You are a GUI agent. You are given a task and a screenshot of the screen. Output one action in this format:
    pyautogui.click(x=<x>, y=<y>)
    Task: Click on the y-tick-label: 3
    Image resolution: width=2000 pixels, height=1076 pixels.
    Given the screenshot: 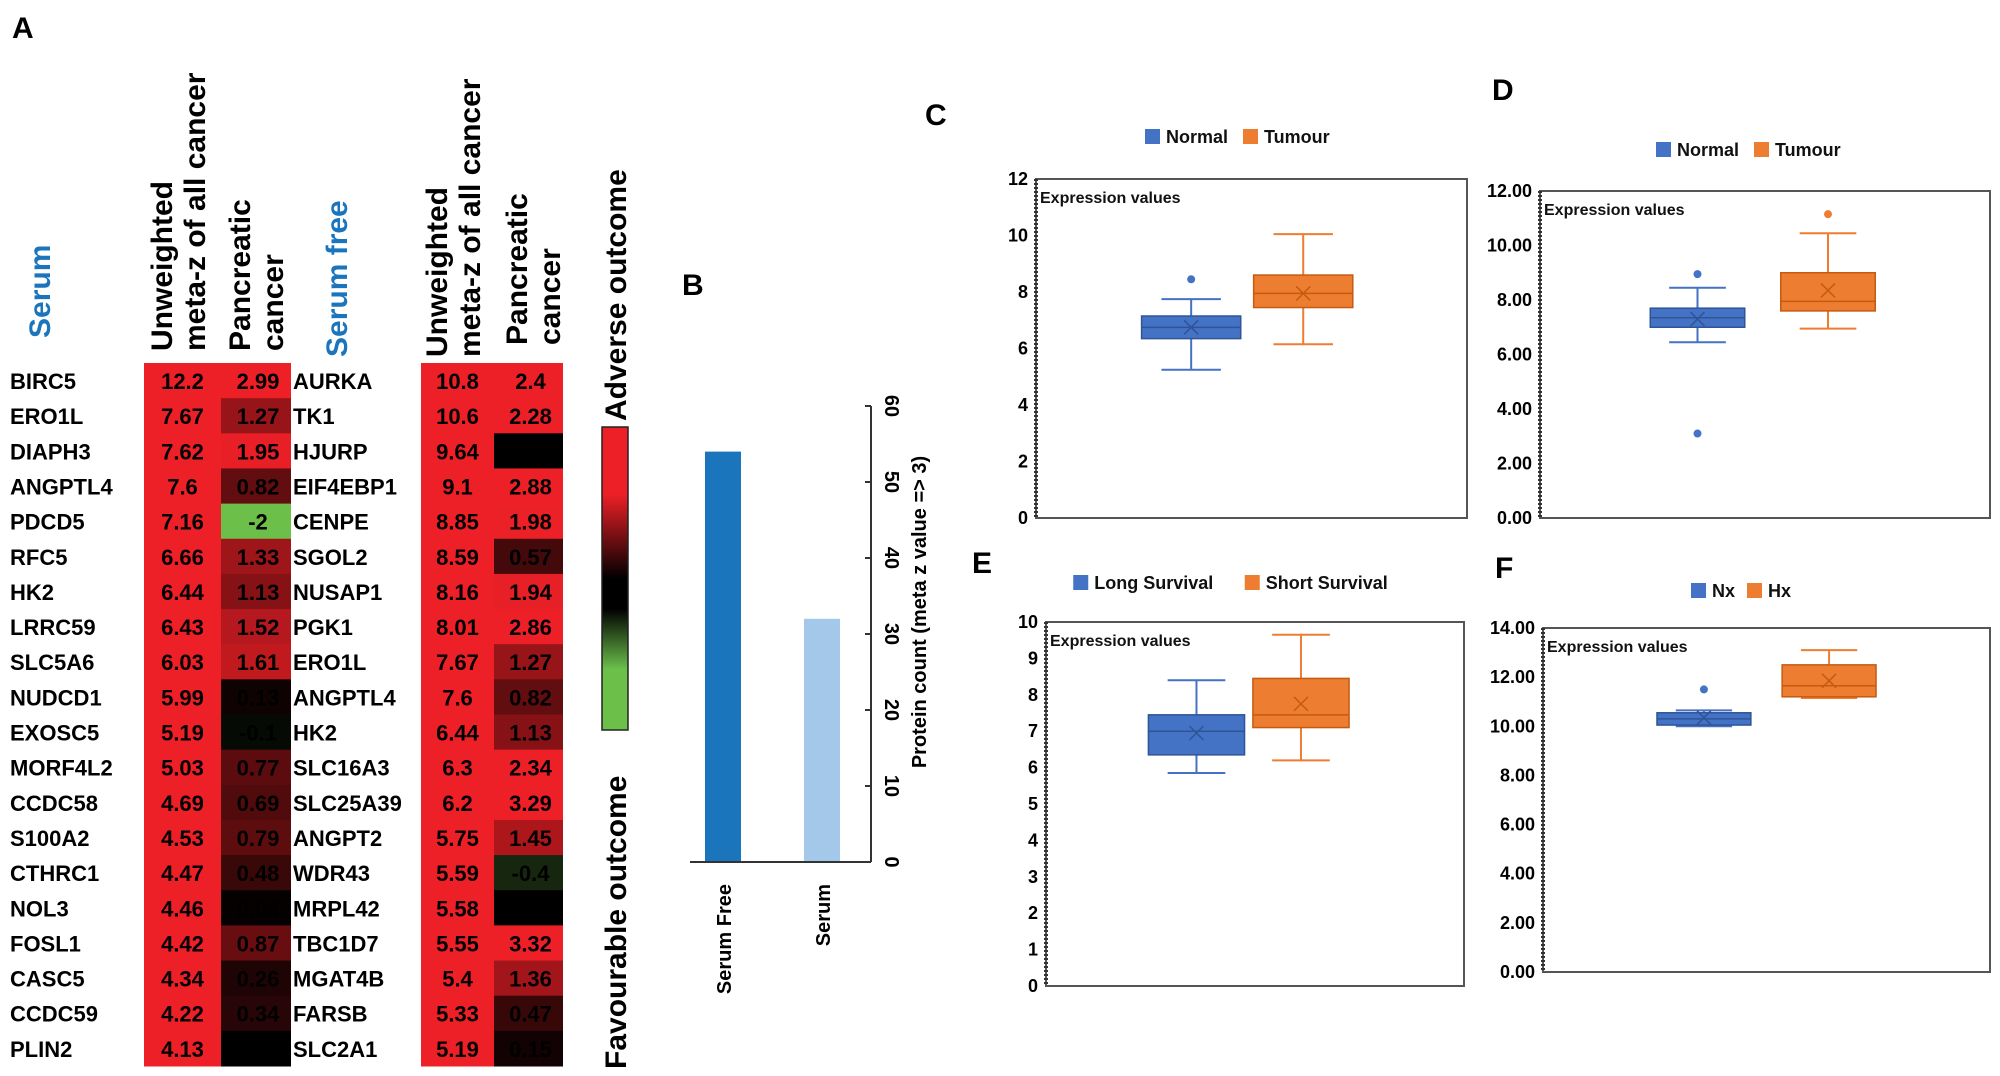 What is the action you would take?
    pyautogui.click(x=1033, y=877)
    